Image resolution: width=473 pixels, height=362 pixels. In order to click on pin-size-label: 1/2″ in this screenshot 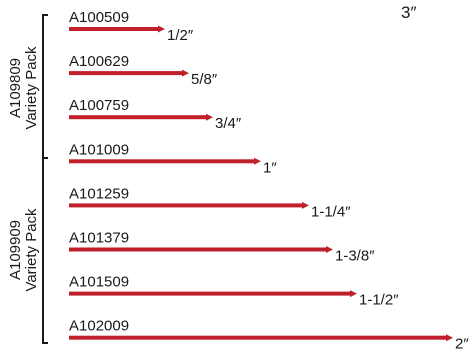, I will do `click(180, 35)`.